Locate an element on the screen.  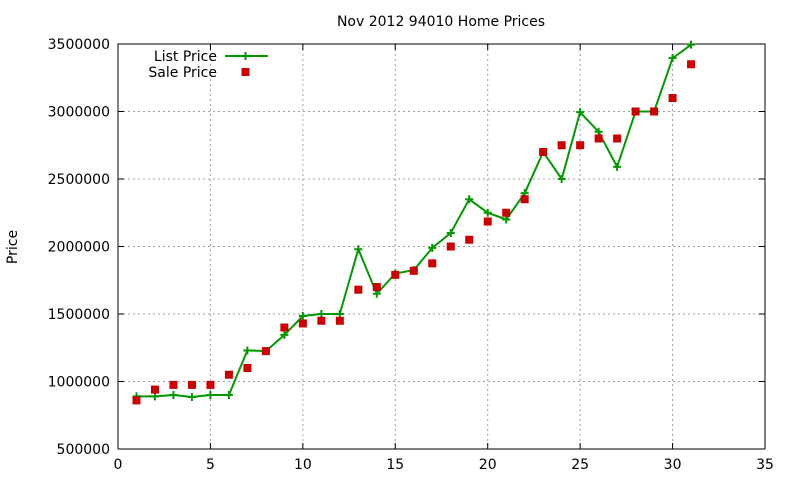
x-tick-label: 30 is located at coordinates (673, 465).